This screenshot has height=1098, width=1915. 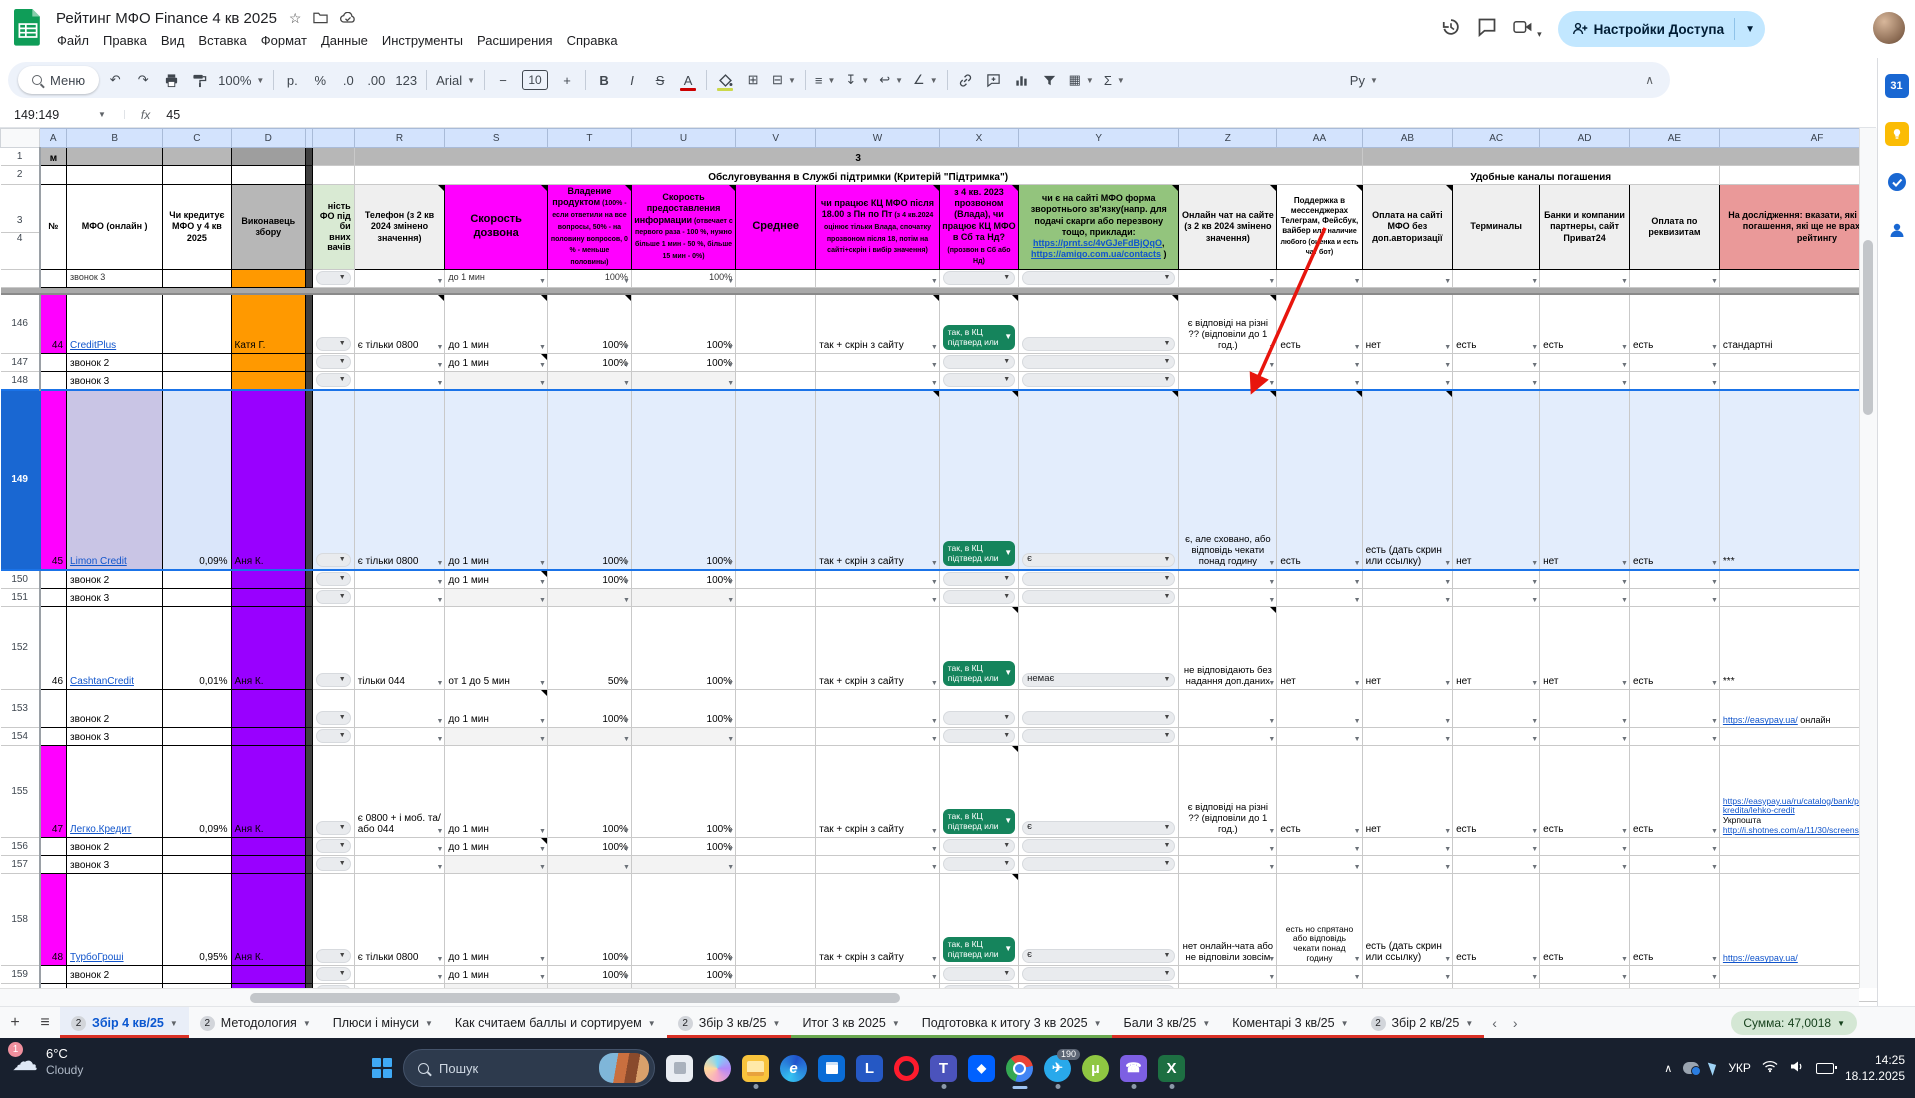 What do you see at coordinates (1408, 362) in the screenshot?
I see `cell-AB147: ▼` at bounding box center [1408, 362].